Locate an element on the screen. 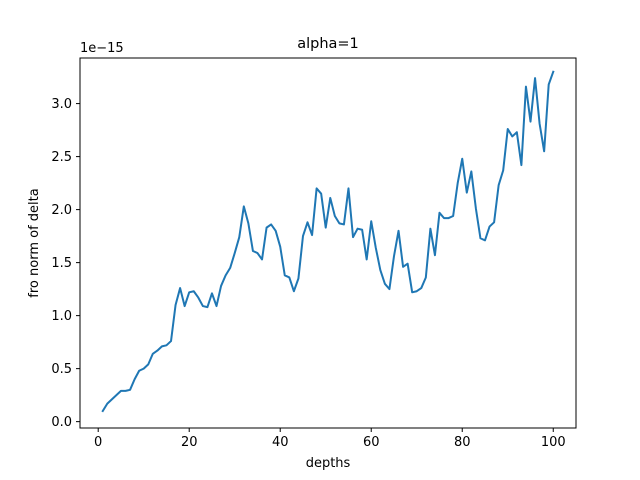 The image size is (640, 480). y-tick-label: 2.0 is located at coordinates (61, 210).